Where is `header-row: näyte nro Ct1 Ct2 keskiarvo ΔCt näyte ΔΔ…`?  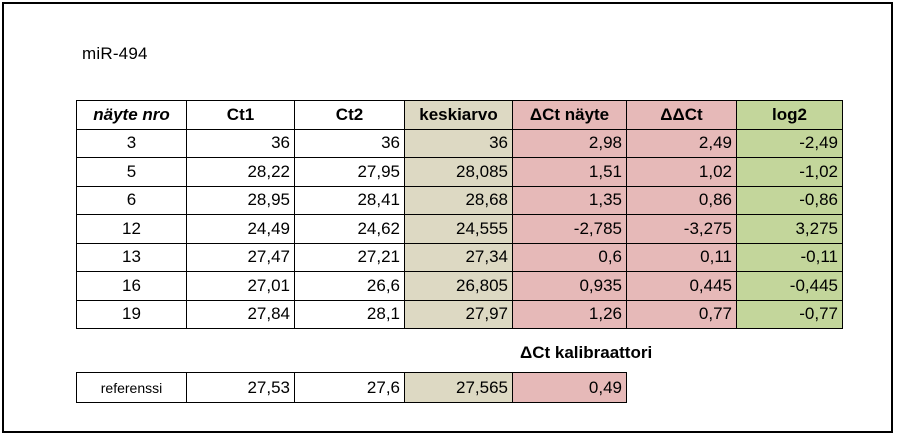 header-row: näyte nro Ct1 Ct2 keskiarvo ΔCt näyte ΔΔ… is located at coordinates (459, 115).